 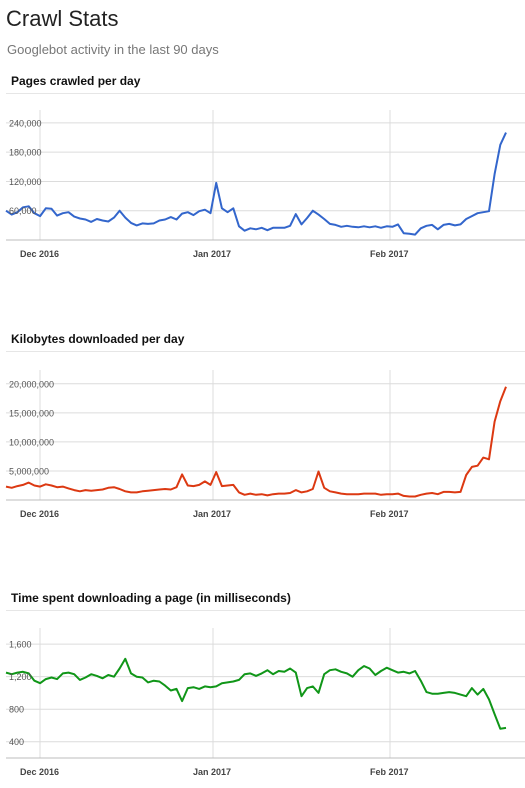 What do you see at coordinates (20, 677) in the screenshot?
I see `download-time-y-tick-label: 1,200` at bounding box center [20, 677].